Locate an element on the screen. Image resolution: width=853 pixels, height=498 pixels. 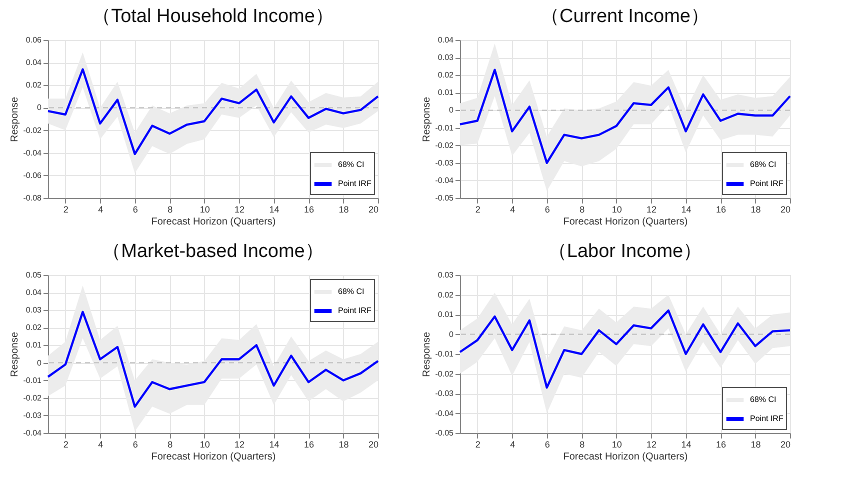
chart-title: （Current Income） is located at coordinates (625, 16).